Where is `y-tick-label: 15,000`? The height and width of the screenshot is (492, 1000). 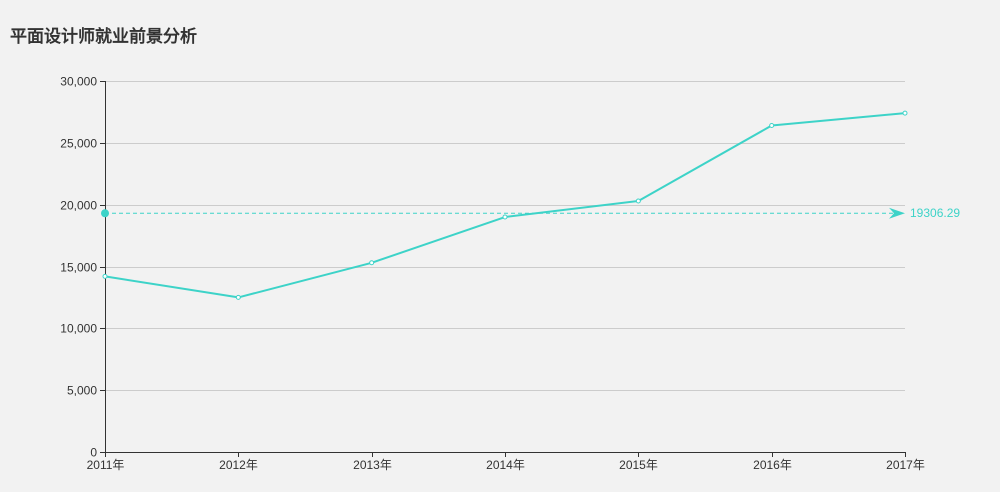 y-tick-label: 15,000 is located at coordinates (78, 268).